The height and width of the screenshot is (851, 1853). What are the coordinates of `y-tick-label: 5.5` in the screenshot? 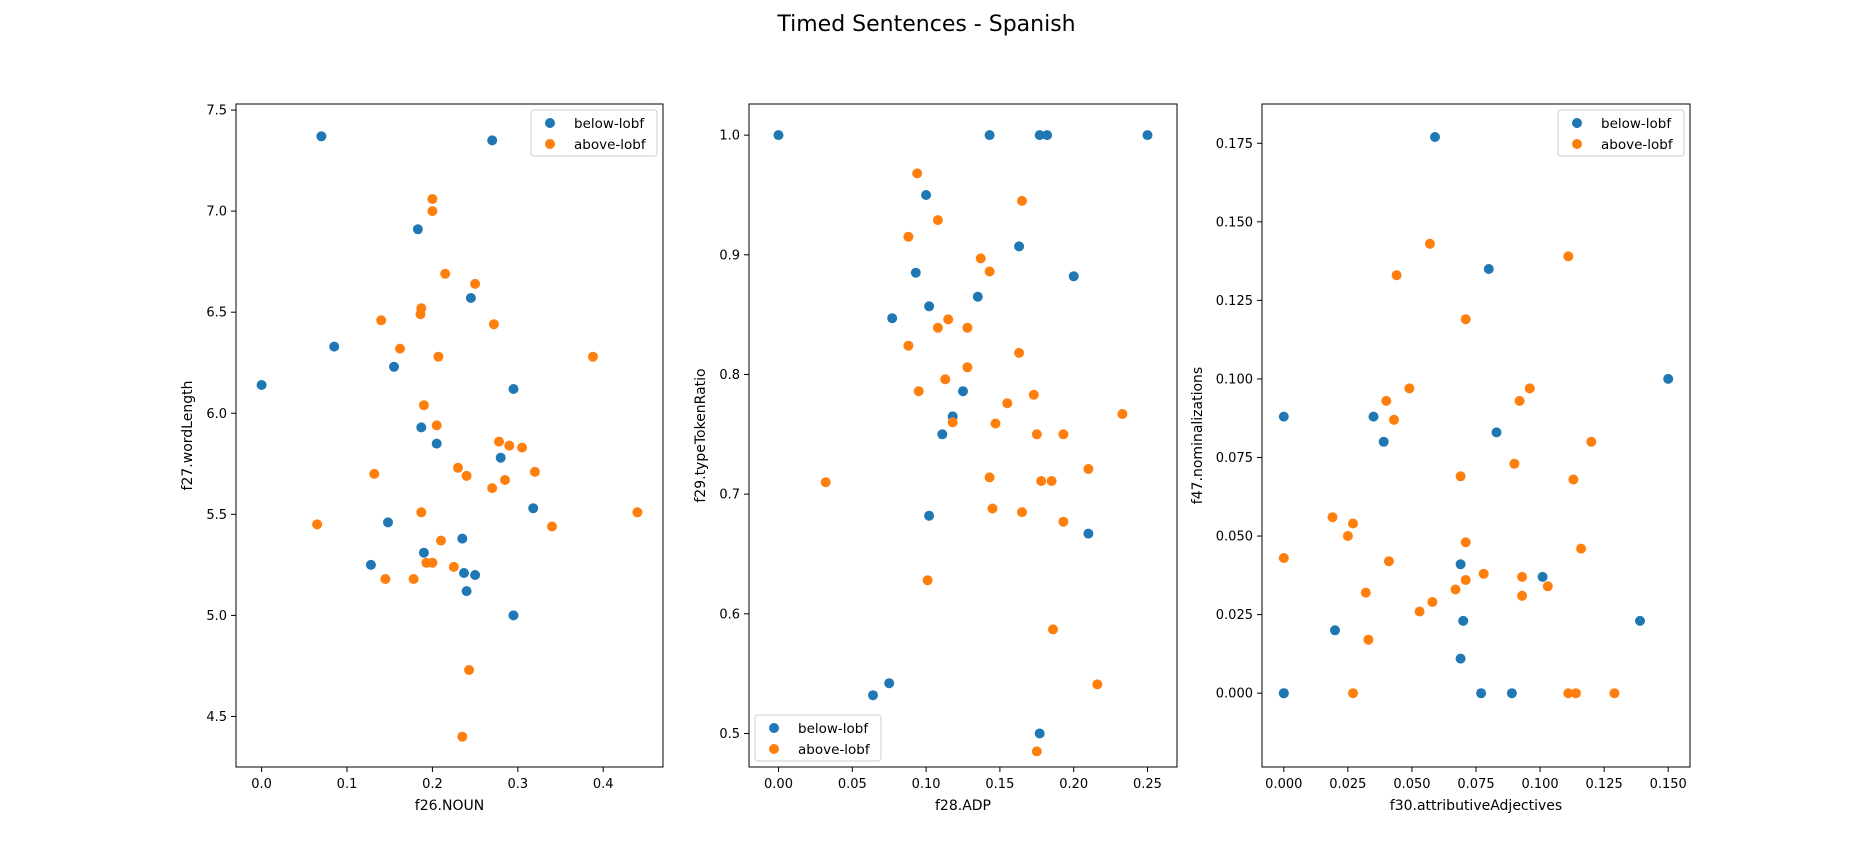 It's located at (216, 515).